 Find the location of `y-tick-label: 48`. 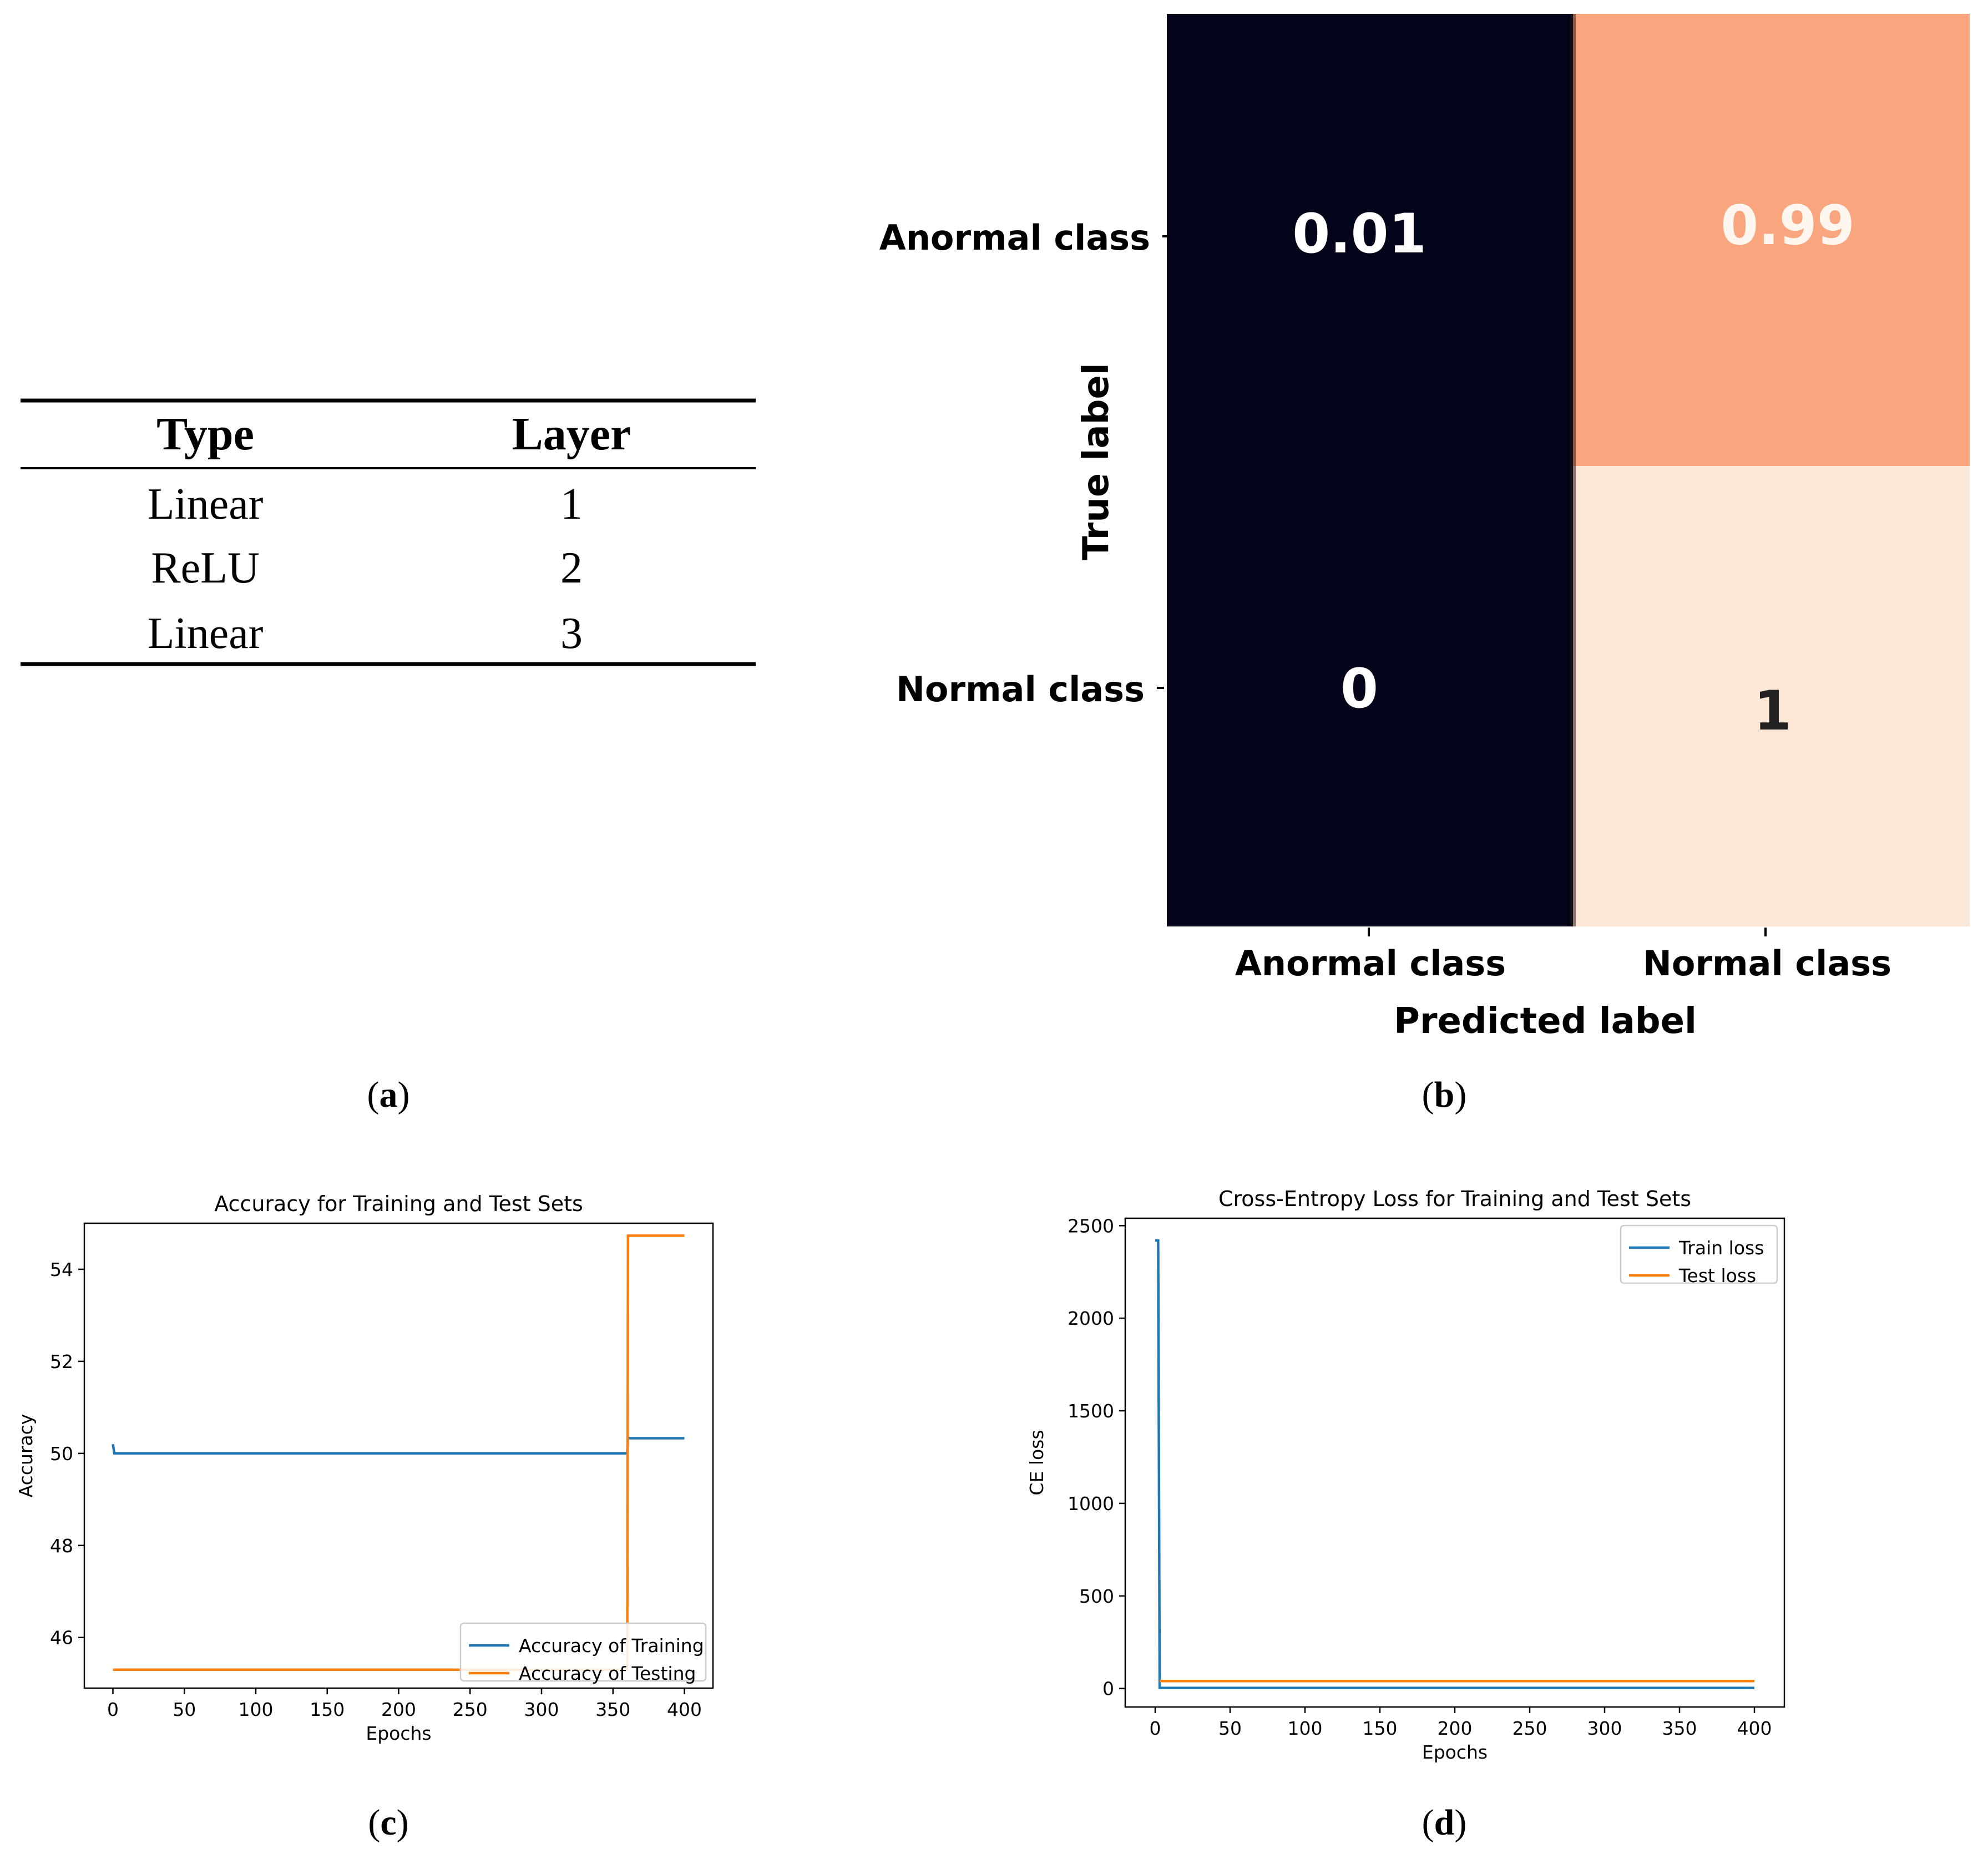

y-tick-label: 48 is located at coordinates (61, 1546).